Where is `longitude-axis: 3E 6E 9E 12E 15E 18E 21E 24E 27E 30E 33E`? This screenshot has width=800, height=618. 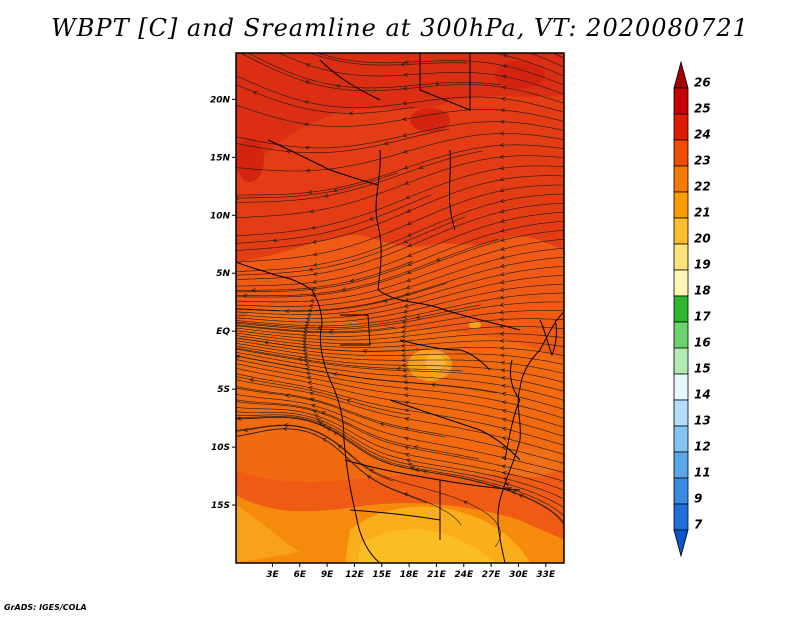 longitude-axis: 3E 6E 9E 12E 15E 18E 21E 24E 27E 30E 33E is located at coordinates (411, 571).